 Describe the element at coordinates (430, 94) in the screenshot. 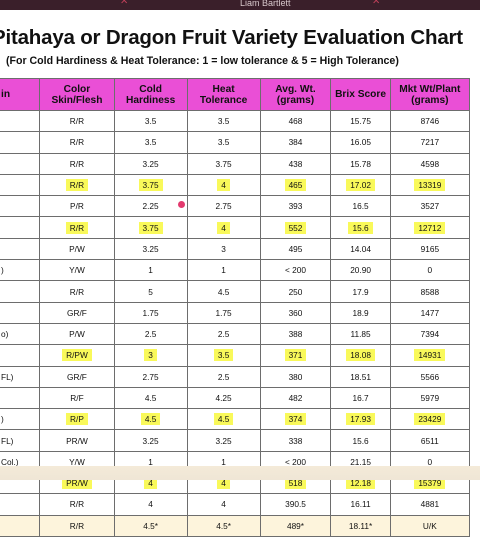

I see `header-market-weight: Mkt Wt/Plant (grams)` at that location.